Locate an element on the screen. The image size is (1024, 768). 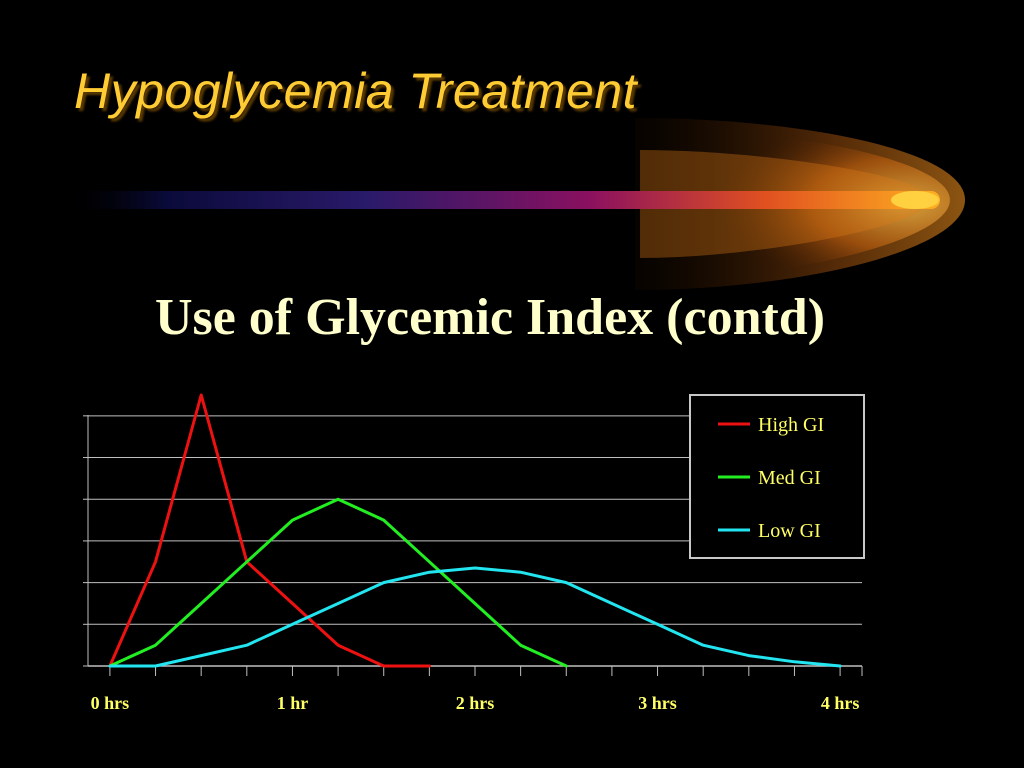
slide-title: Hypoglycemia Treatment is located at coordinates (356, 91).